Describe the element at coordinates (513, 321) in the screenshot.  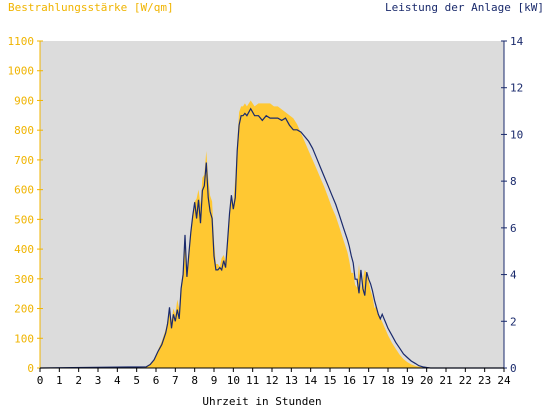
I see `right-tick-label: 2` at that location.